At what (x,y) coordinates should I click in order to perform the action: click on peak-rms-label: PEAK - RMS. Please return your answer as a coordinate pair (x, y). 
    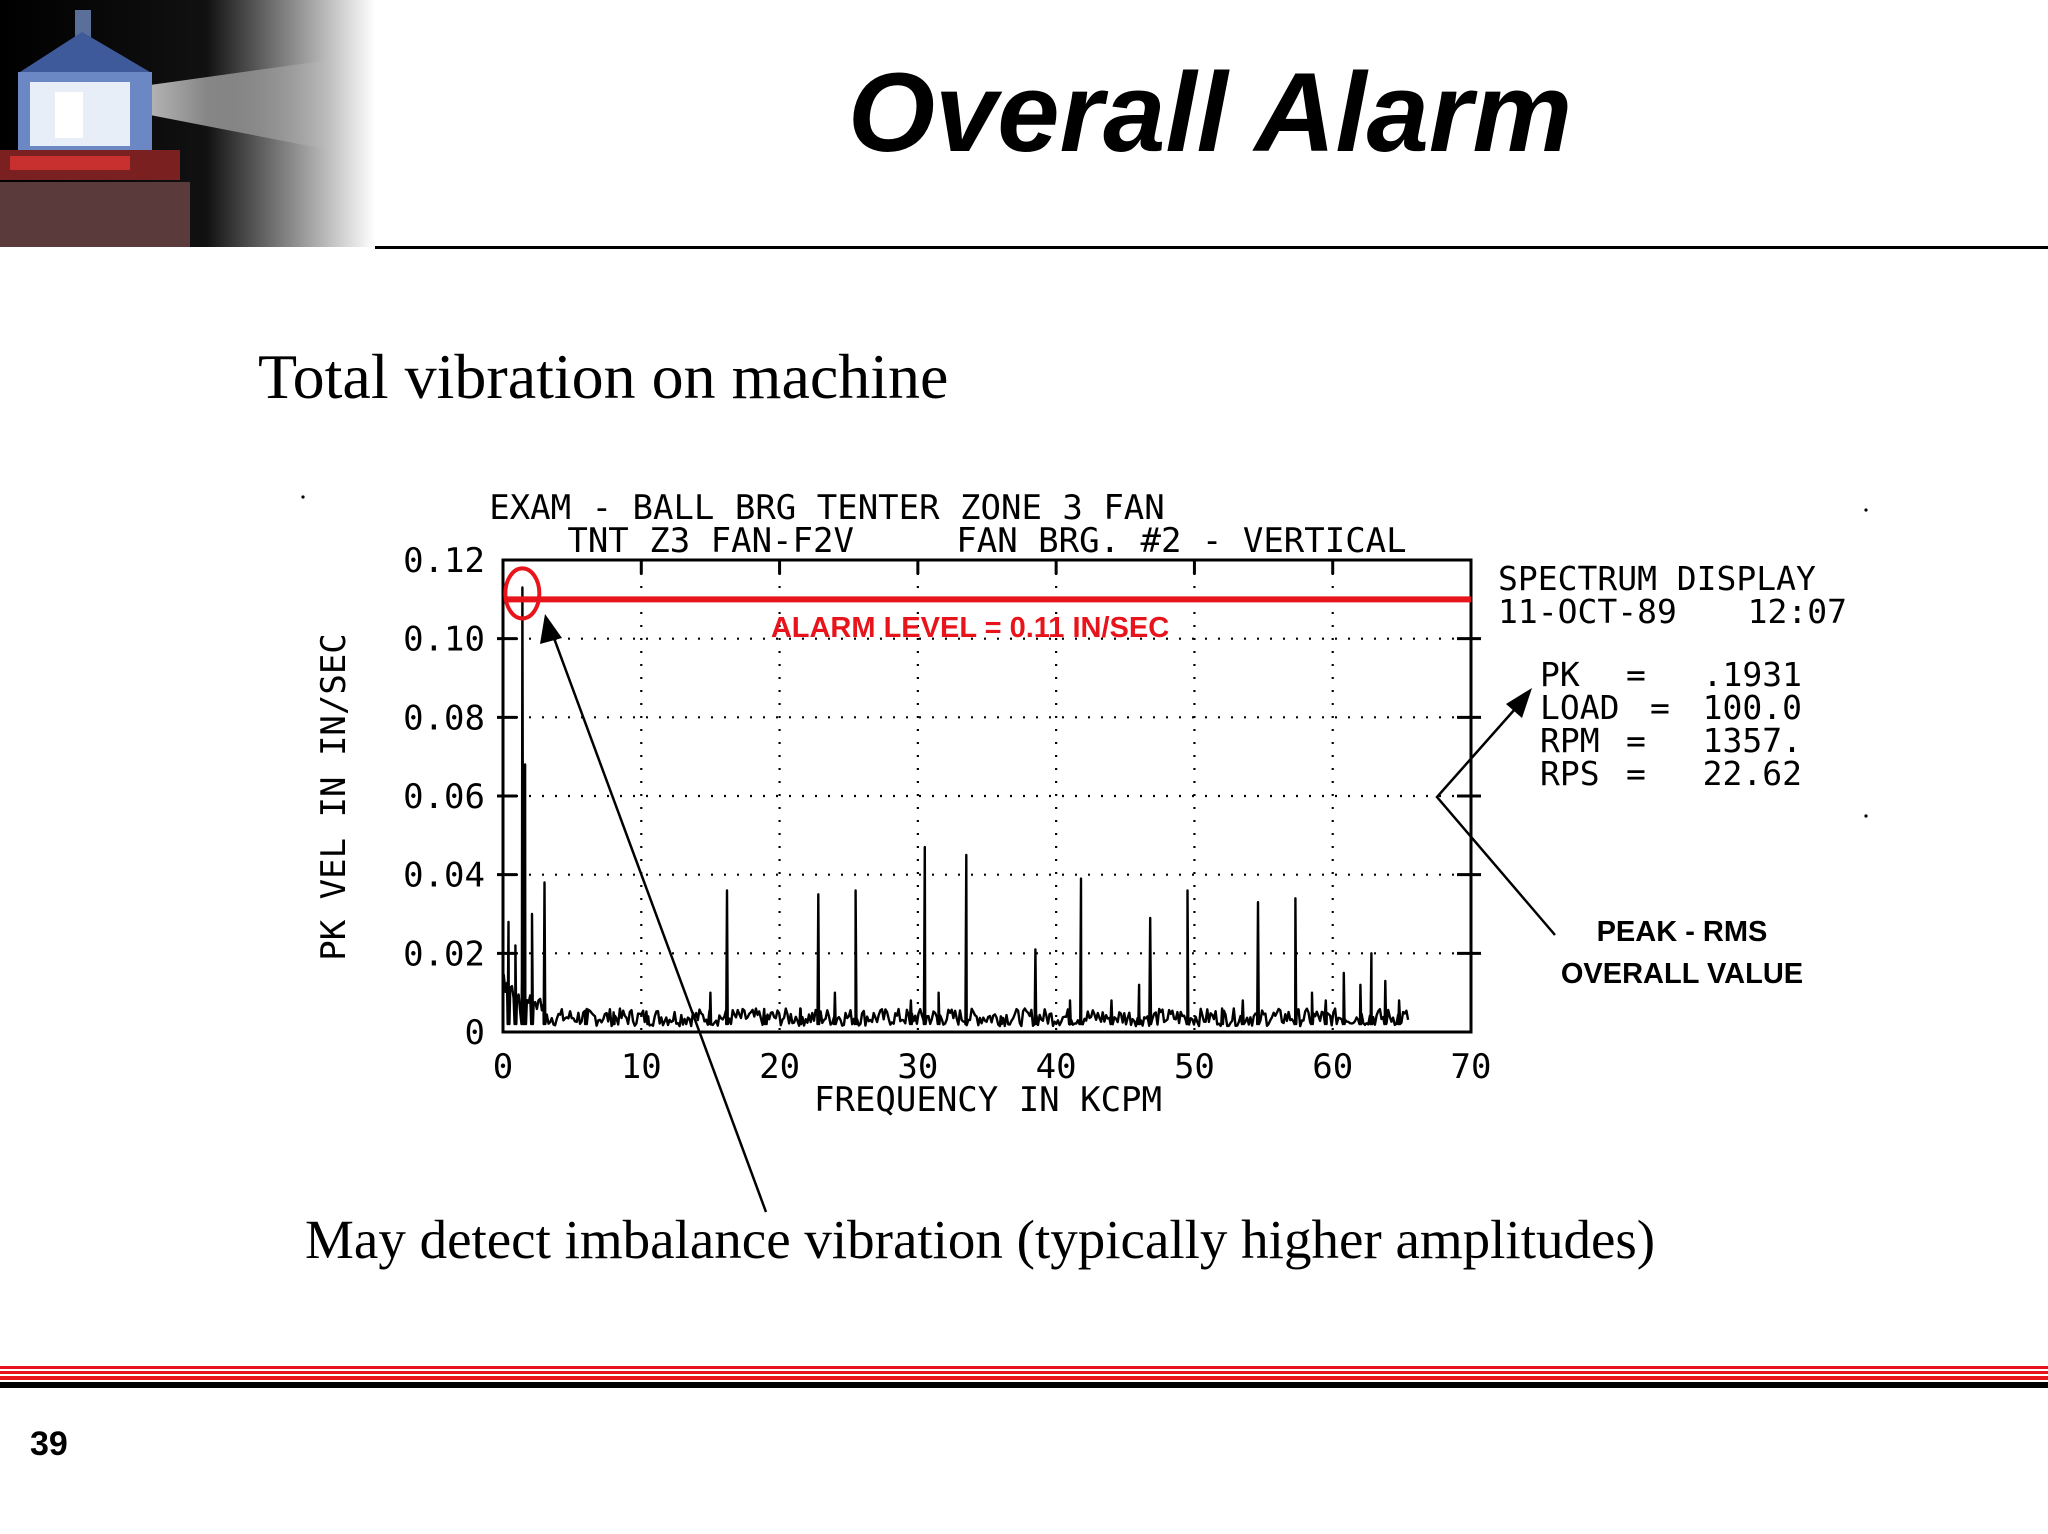
    Looking at the image, I should click on (1682, 932).